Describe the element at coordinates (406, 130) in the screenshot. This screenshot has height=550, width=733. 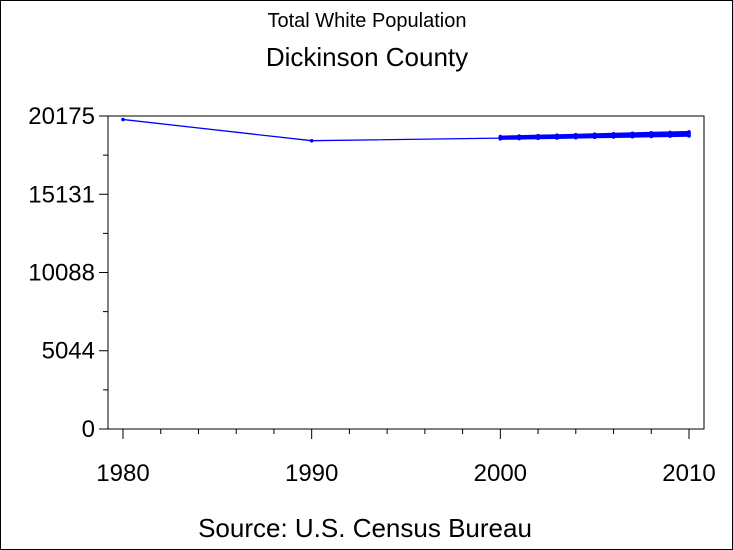
I see `series-layer` at that location.